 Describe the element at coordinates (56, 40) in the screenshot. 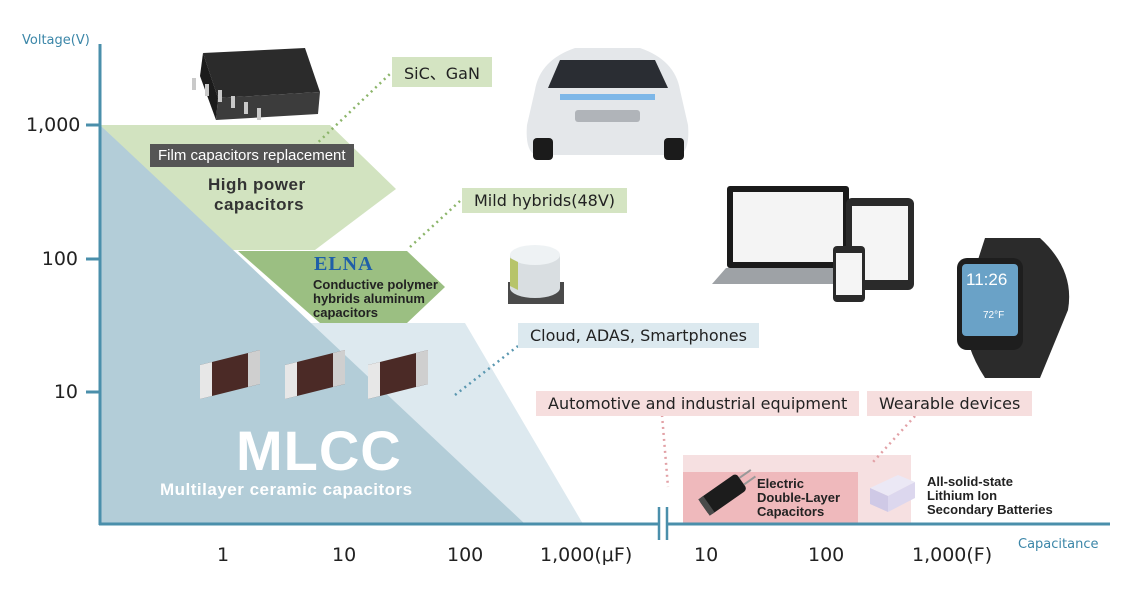

I see `y-axis-title: Voltage(V)` at that location.